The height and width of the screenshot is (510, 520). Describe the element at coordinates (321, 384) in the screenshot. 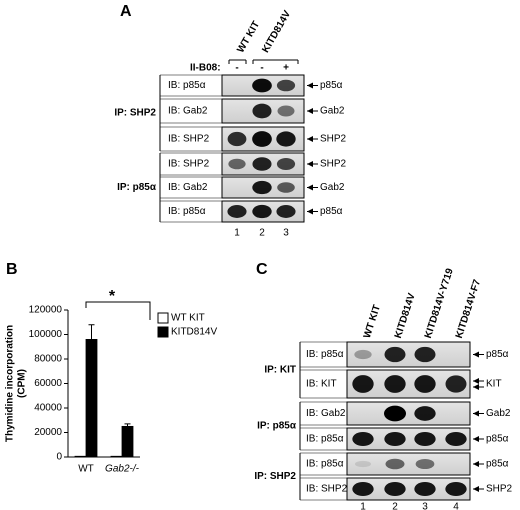

I see `ib-label: IB: KIT` at that location.